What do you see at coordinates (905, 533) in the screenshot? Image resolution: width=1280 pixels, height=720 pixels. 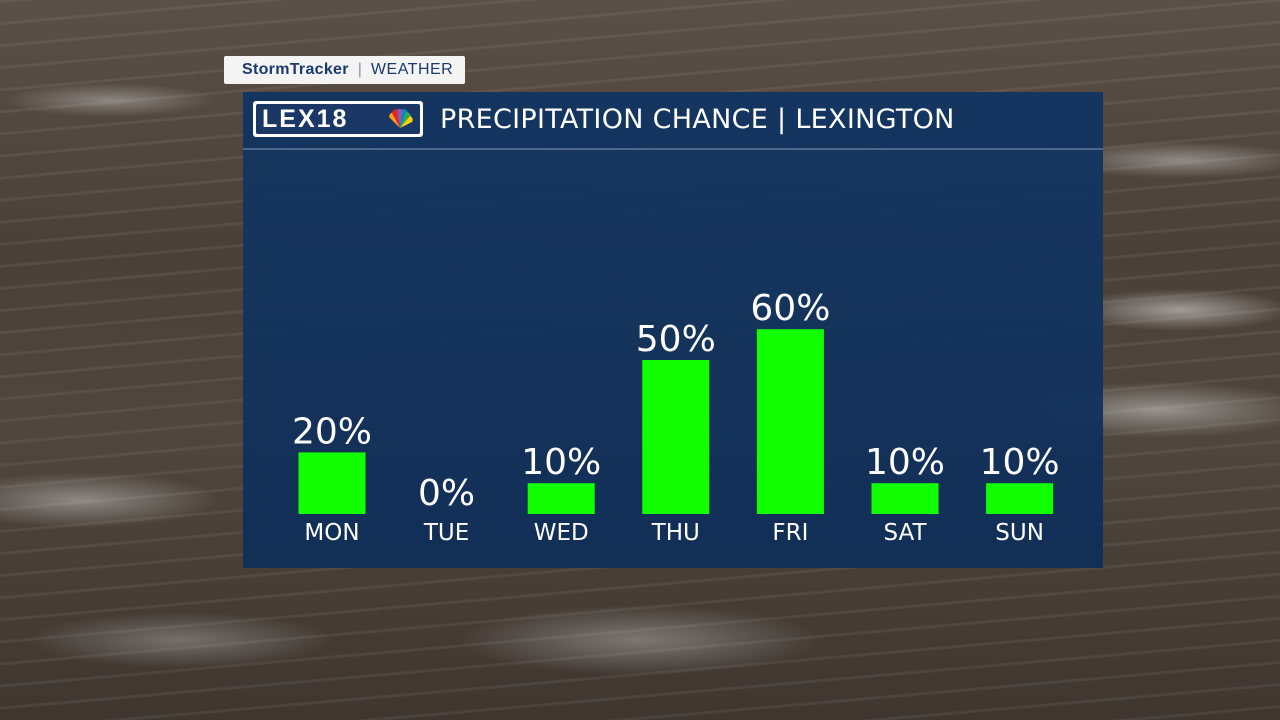 I see `category-label-sat: SAT` at bounding box center [905, 533].